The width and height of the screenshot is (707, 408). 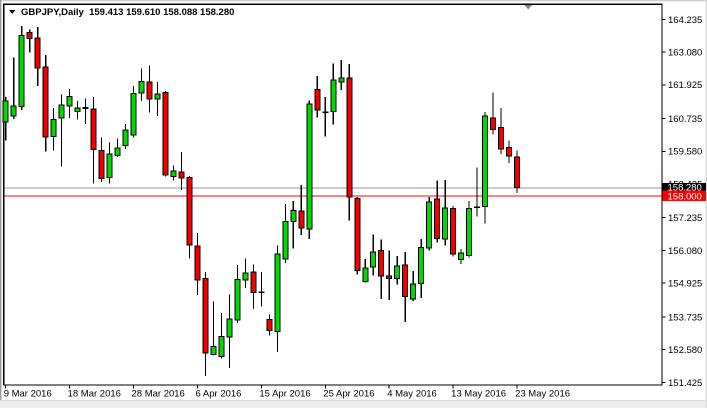 I want to click on svg-text: 25 Apr 2016, so click(x=348, y=394).